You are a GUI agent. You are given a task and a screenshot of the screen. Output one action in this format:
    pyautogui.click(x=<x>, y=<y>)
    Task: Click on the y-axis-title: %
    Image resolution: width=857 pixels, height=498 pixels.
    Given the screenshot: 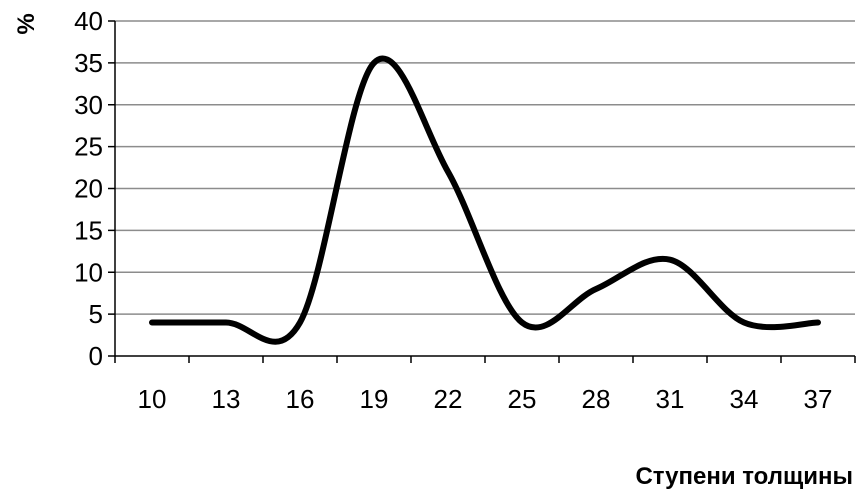 What is the action you would take?
    pyautogui.click(x=26, y=23)
    